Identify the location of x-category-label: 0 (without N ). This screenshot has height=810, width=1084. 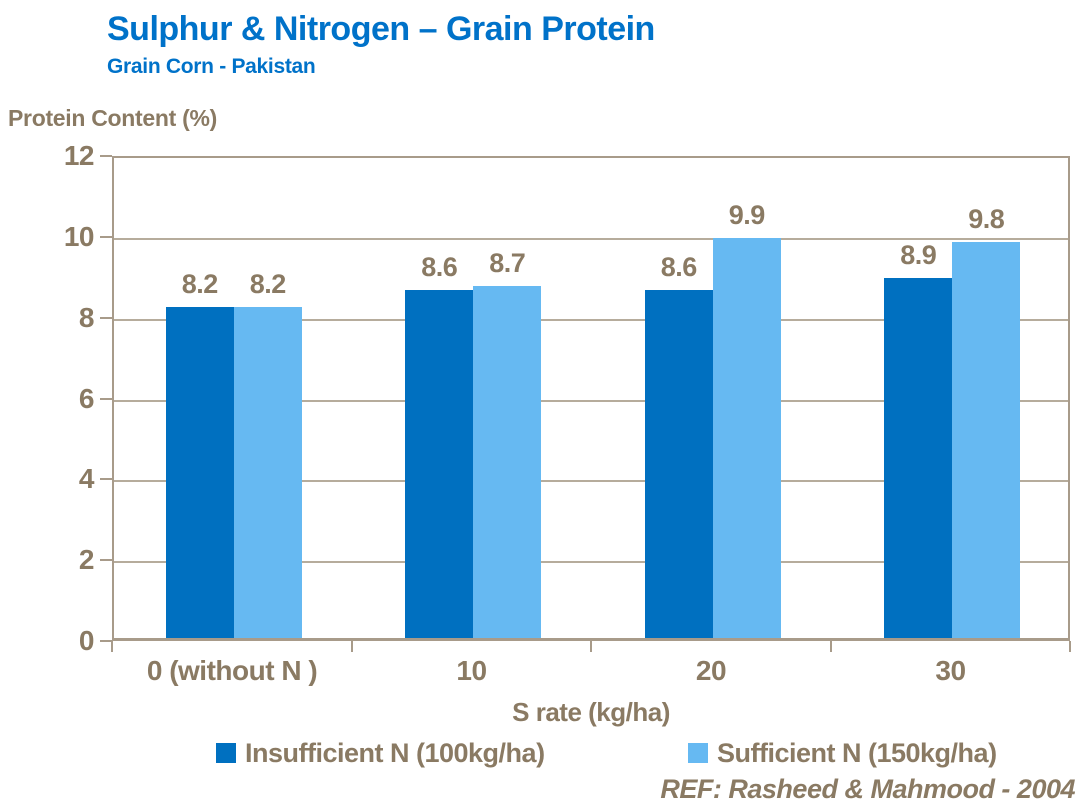
(232, 670).